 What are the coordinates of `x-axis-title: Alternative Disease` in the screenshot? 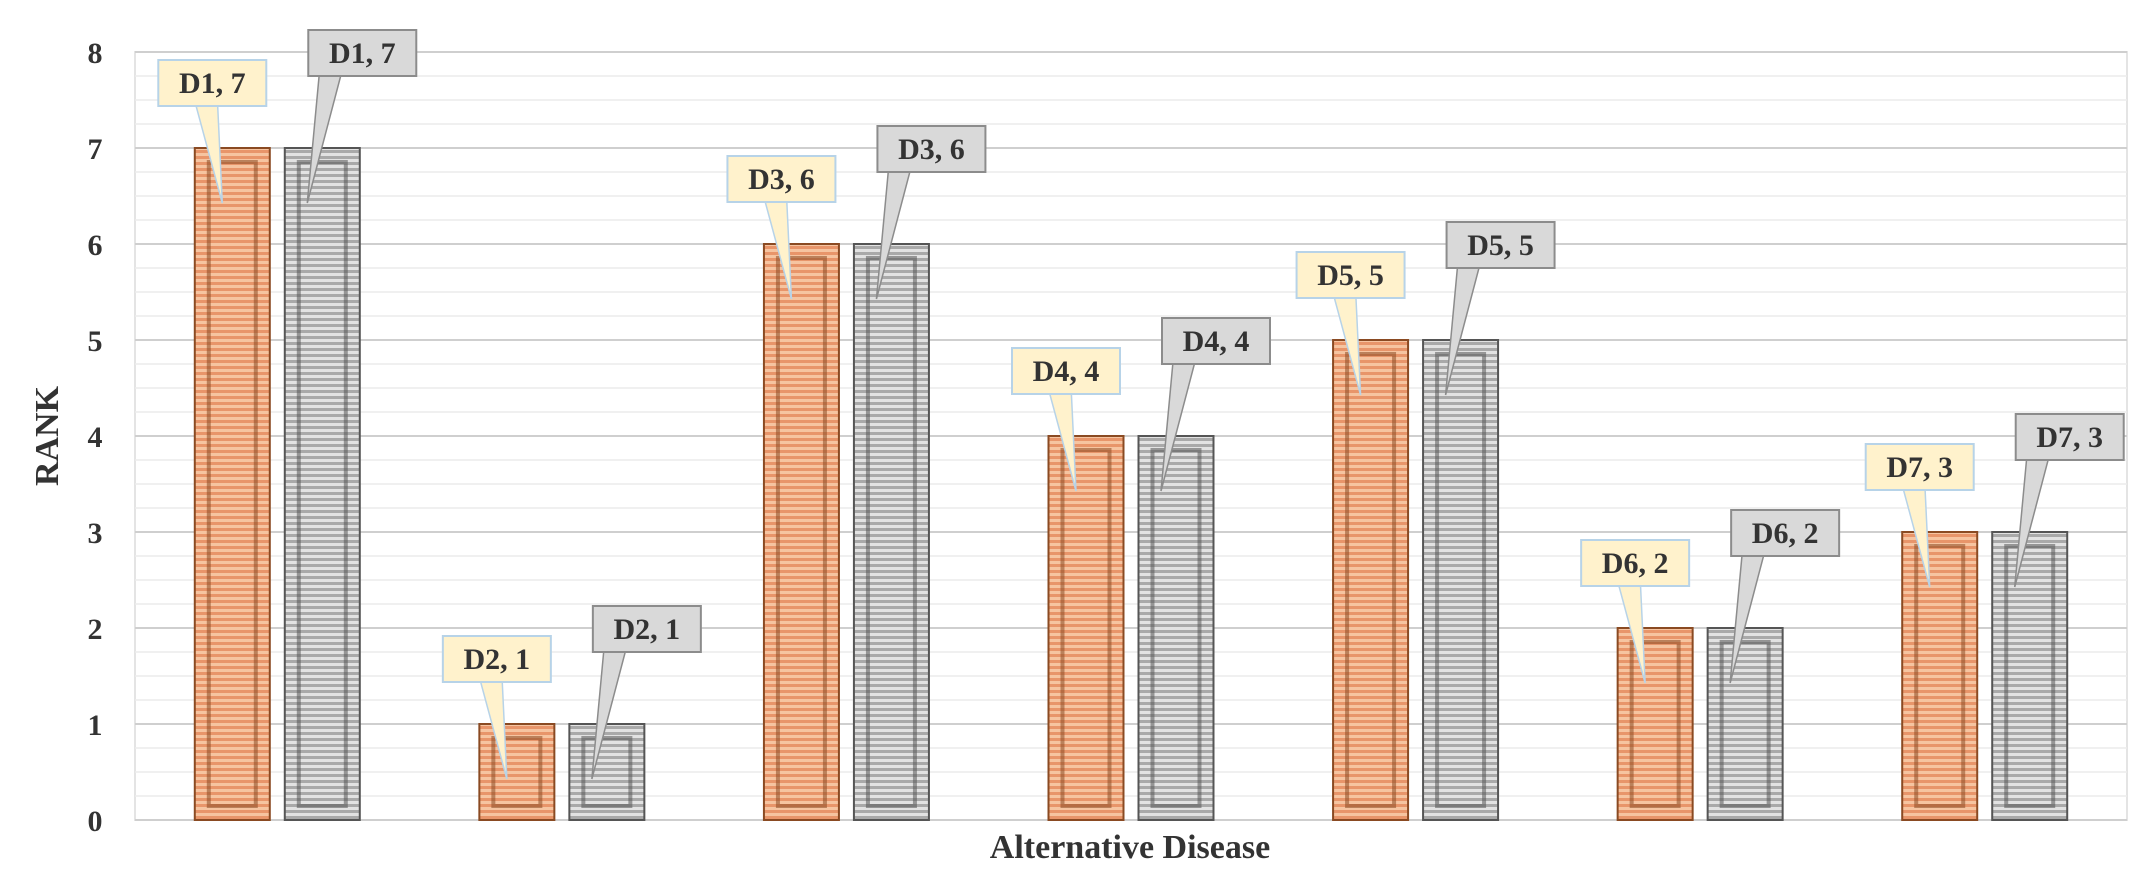 It's located at (1130, 847).